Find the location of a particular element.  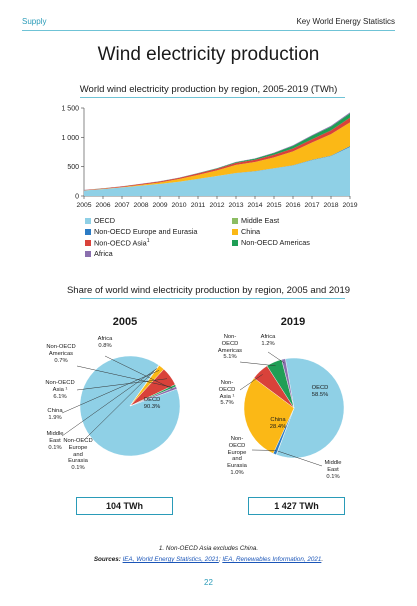

x-tick-label: 2007 is located at coordinates (121, 205).